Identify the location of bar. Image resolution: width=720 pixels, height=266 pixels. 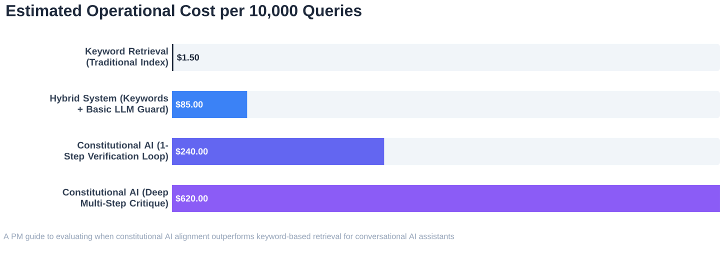
(210, 104).